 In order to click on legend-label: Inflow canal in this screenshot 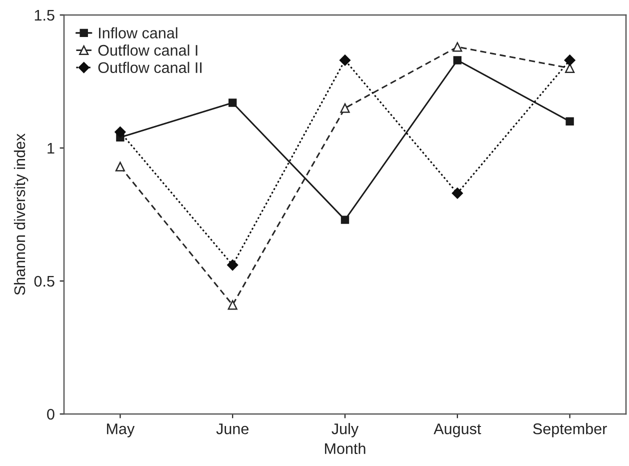, I will do `click(138, 32)`.